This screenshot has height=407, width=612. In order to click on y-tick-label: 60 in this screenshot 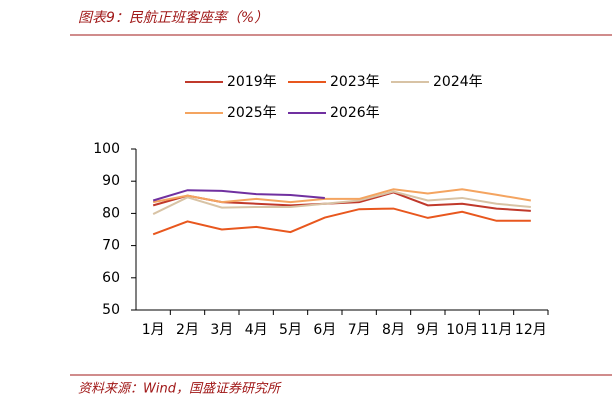, I will do `click(111, 278)`.